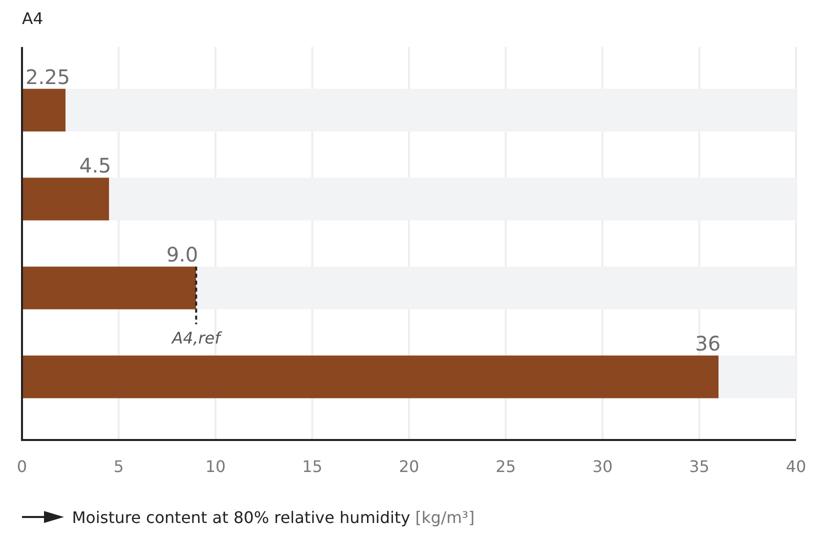 The image size is (821, 534). I want to click on chart-title: A4, so click(33, 18).